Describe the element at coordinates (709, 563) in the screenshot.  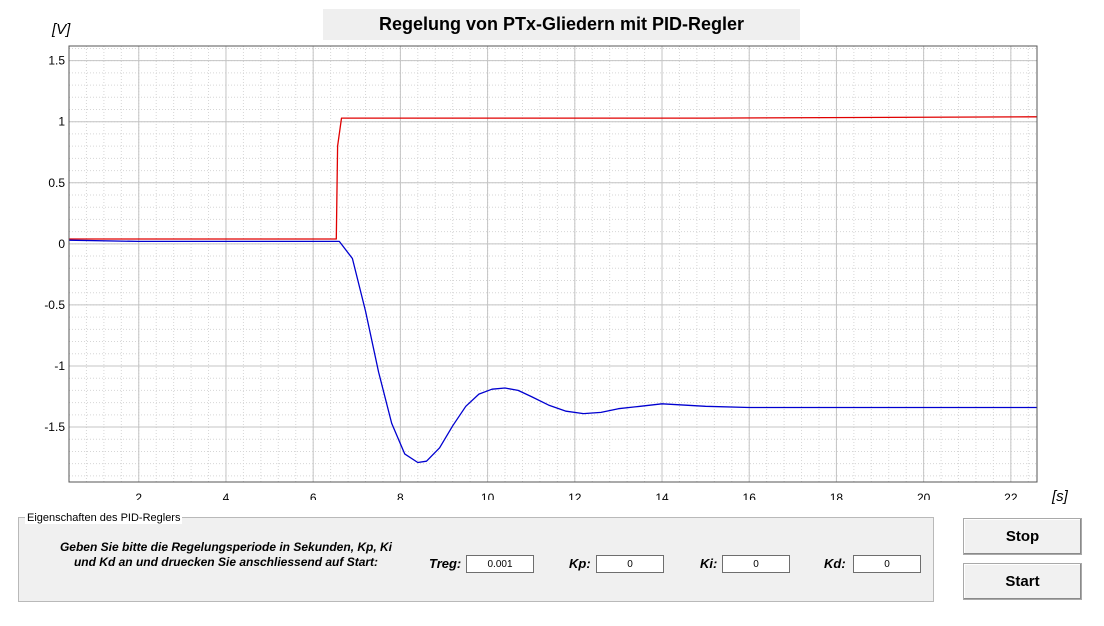
I see `ki-label: Ki:` at that location.